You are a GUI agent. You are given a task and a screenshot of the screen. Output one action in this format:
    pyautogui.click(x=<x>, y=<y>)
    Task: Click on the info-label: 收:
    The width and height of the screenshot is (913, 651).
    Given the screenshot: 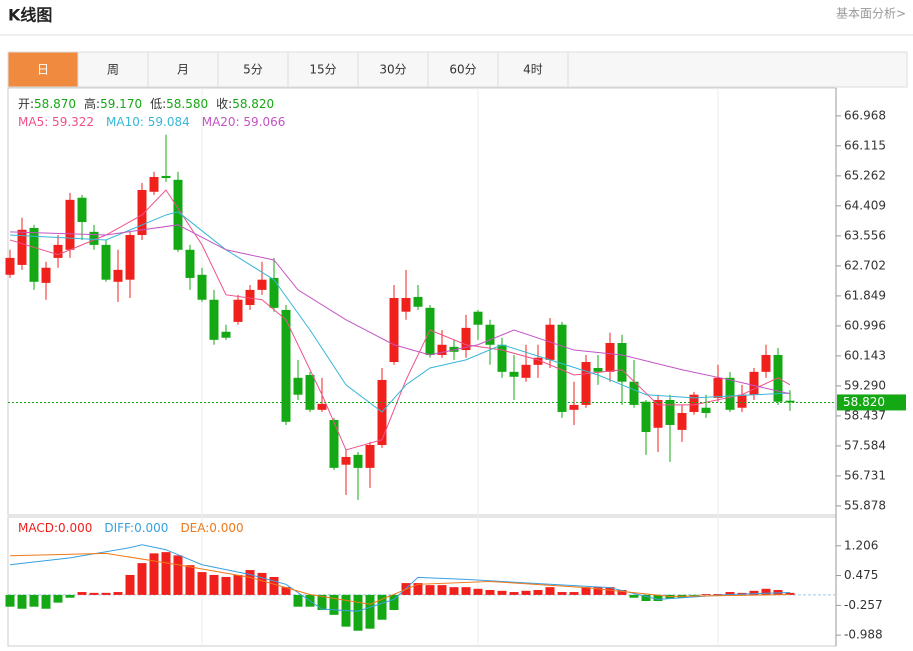 What is the action you would take?
    pyautogui.click(x=224, y=104)
    